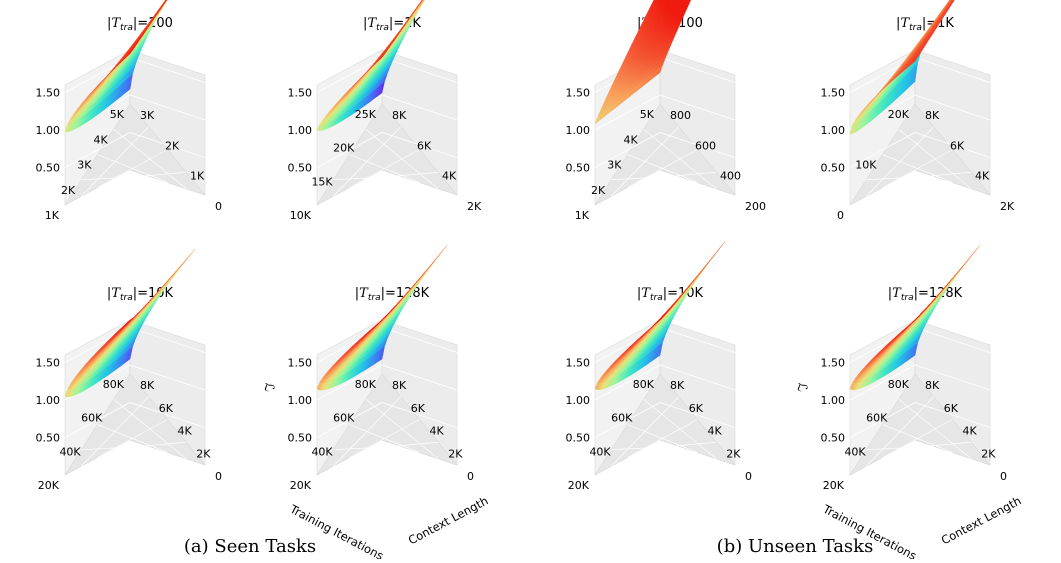 The width and height of the screenshot is (1061, 563). Describe the element at coordinates (925, 24) in the screenshot. I see `panel-title: |Ttra|=1K` at that location.